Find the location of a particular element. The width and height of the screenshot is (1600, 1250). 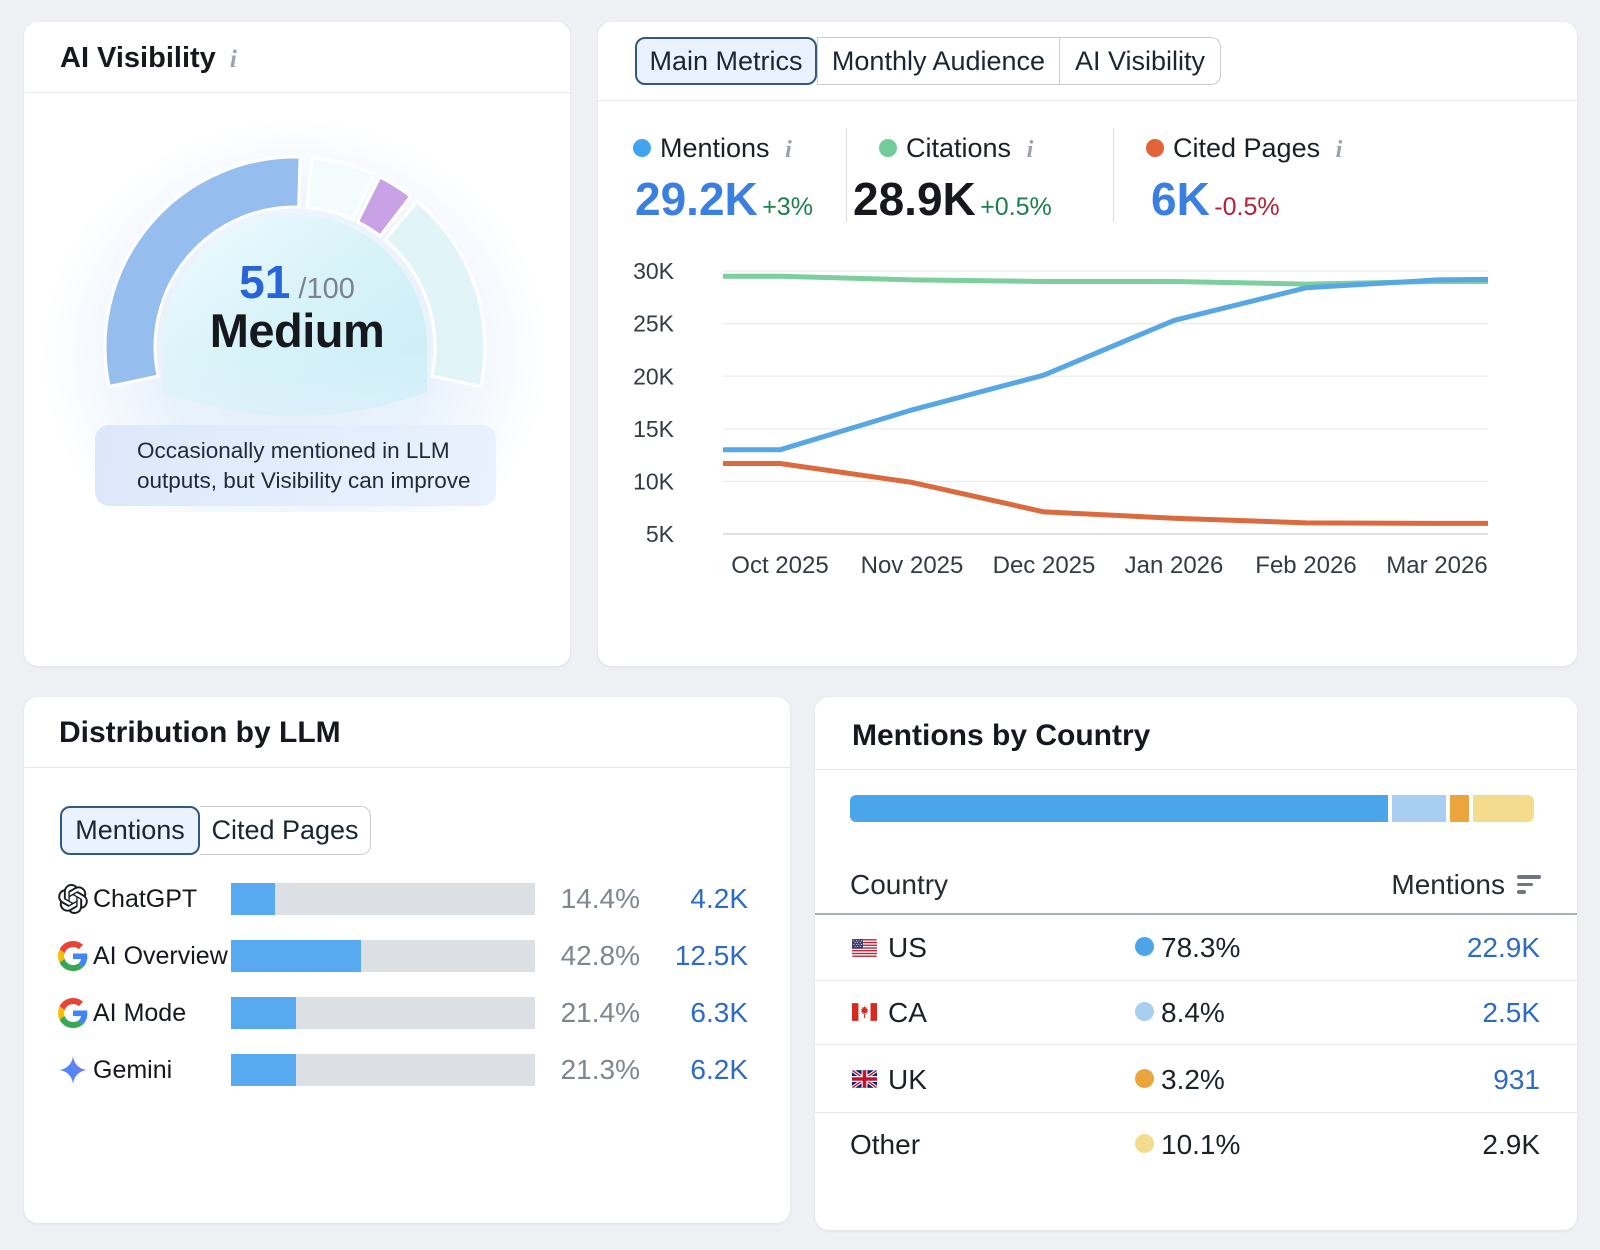

svg-text: Nov 2025 is located at coordinates (912, 565).